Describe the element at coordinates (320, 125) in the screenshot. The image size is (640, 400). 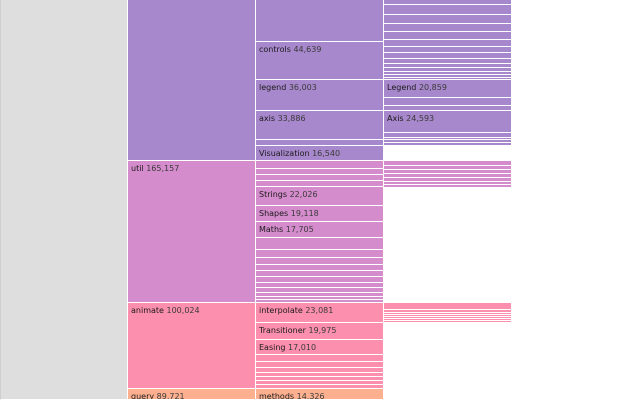
I see `node-axis: axis 33,886` at that location.